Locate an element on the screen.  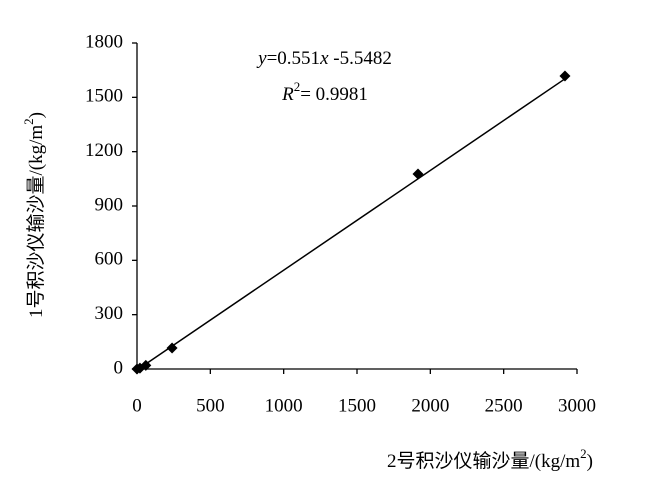
r-squared: R2= 0.9981 is located at coordinates (324, 92).